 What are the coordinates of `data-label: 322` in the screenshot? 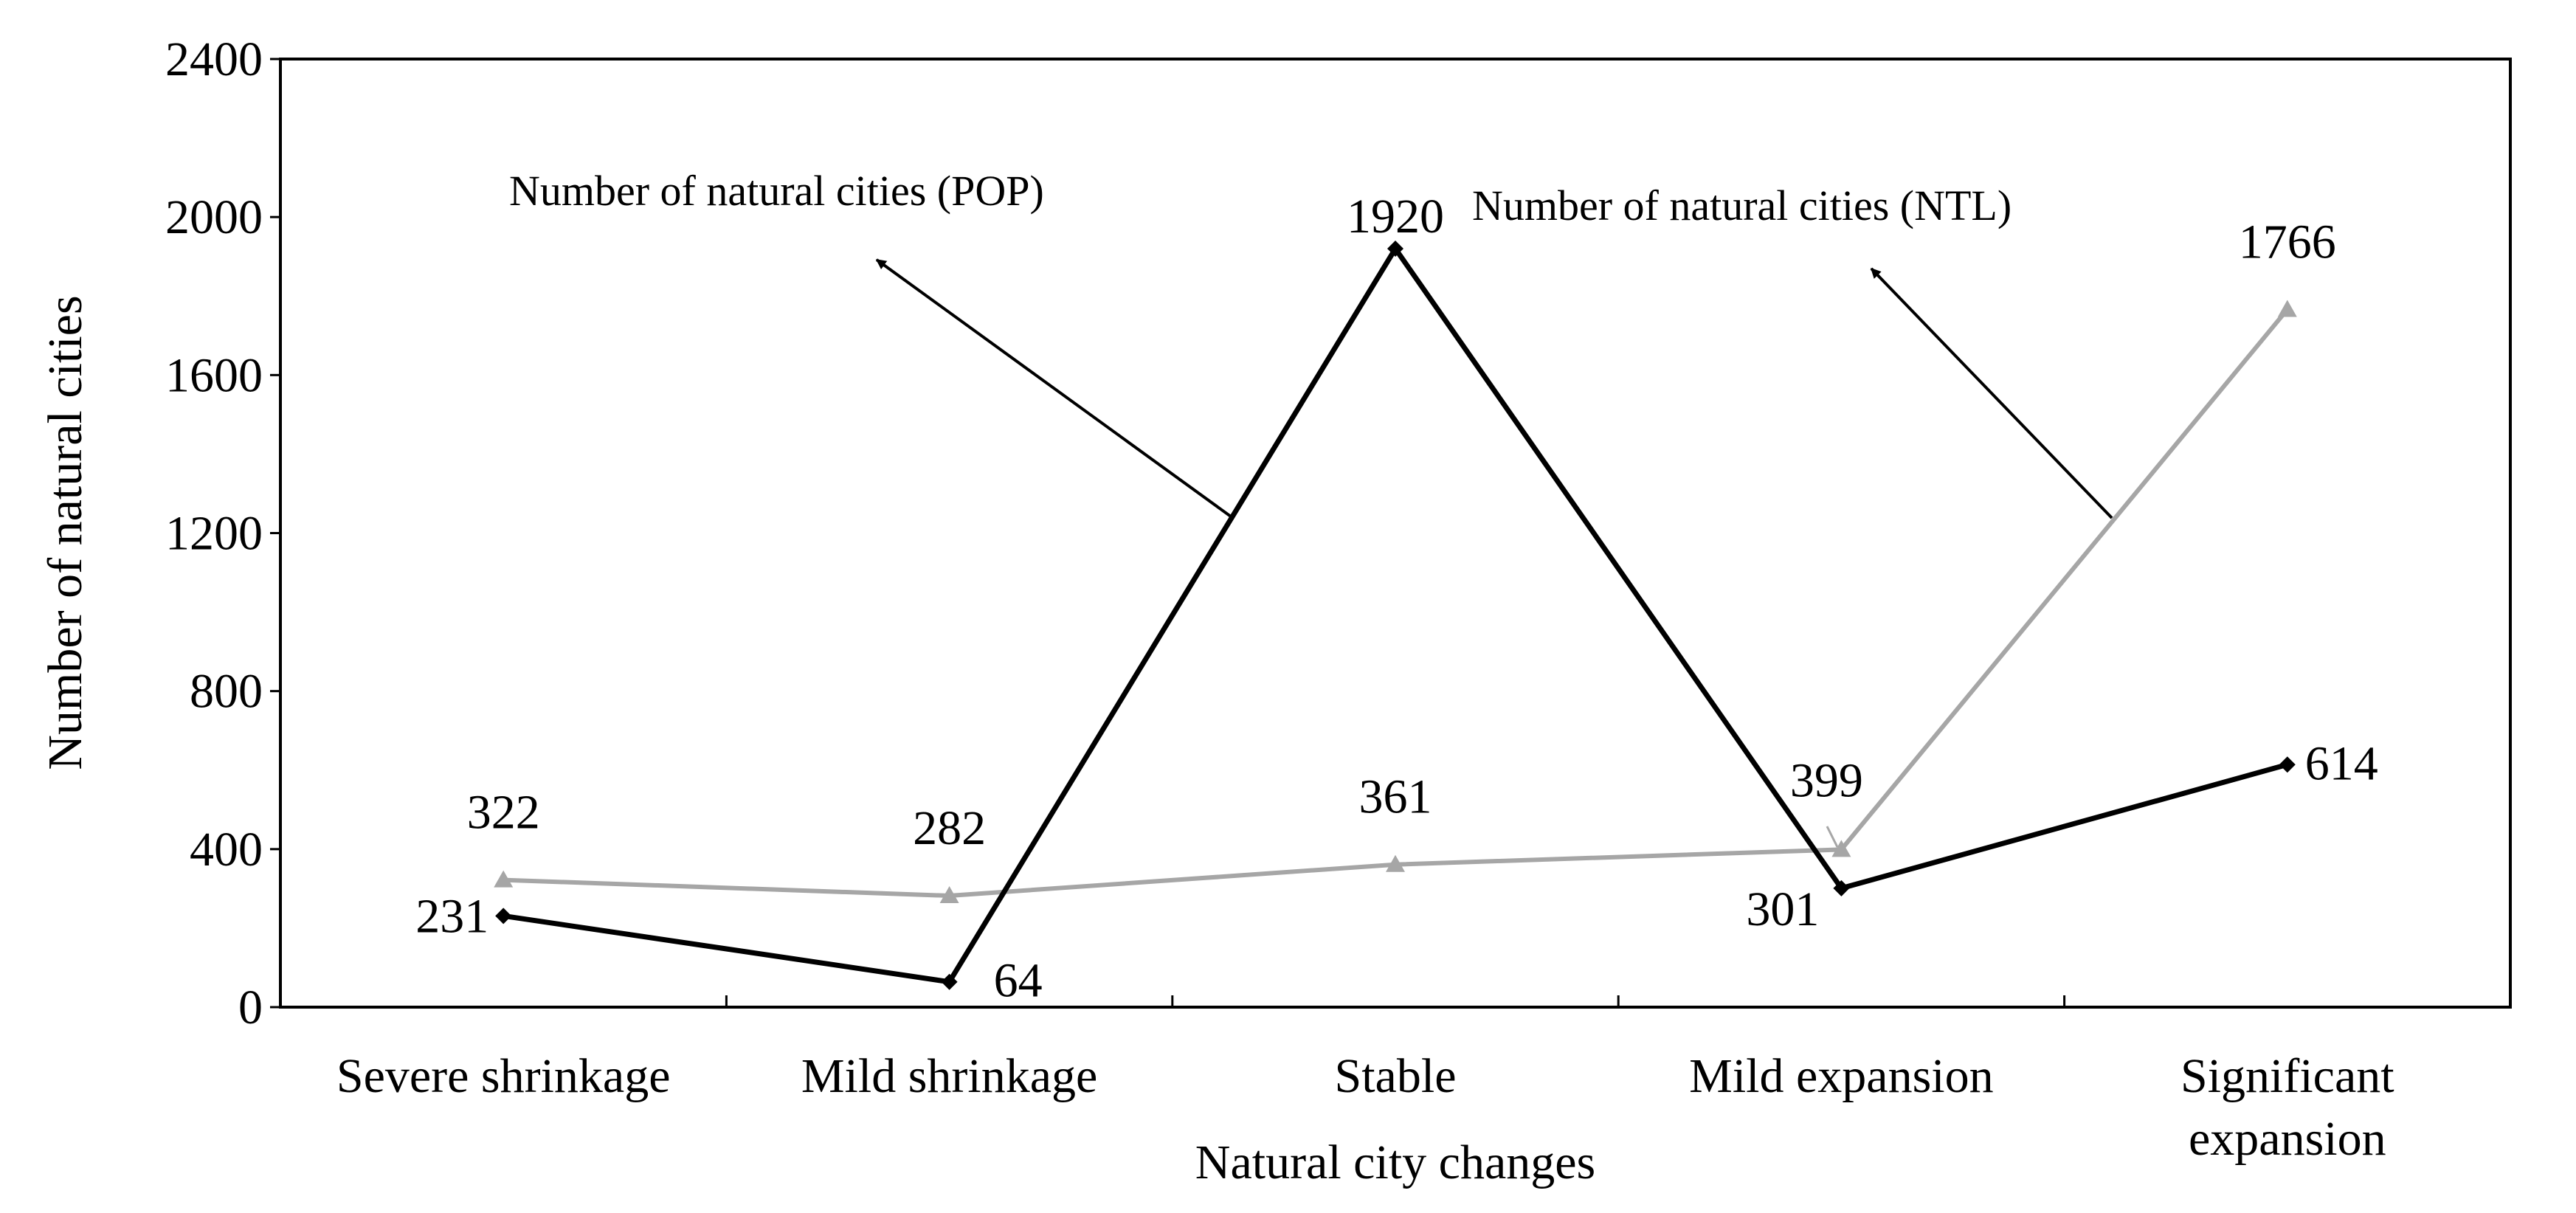 It's located at (503, 813).